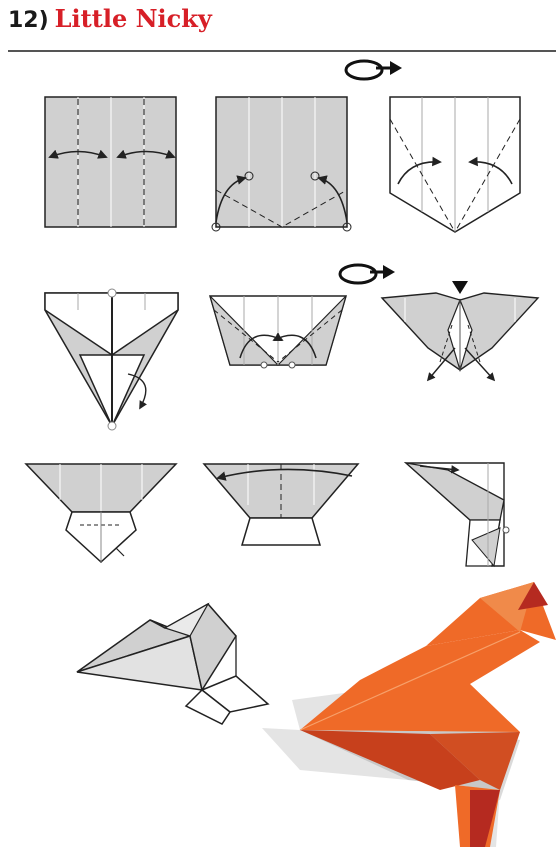 The height and width of the screenshot is (847, 559). I want to click on step-6-diagram, so click(460, 331).